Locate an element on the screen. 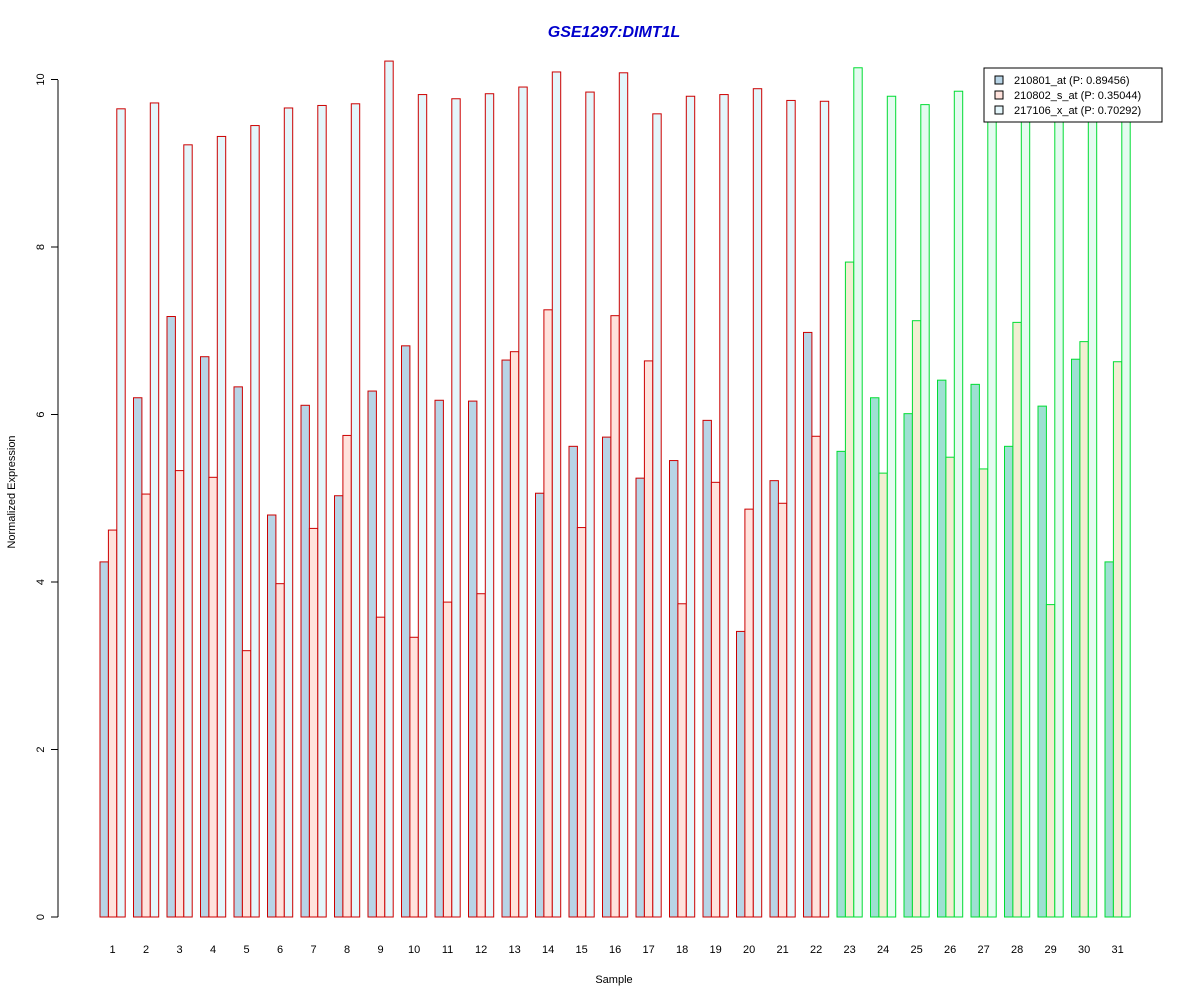  x-axis-label: Sample is located at coordinates (613, 980).